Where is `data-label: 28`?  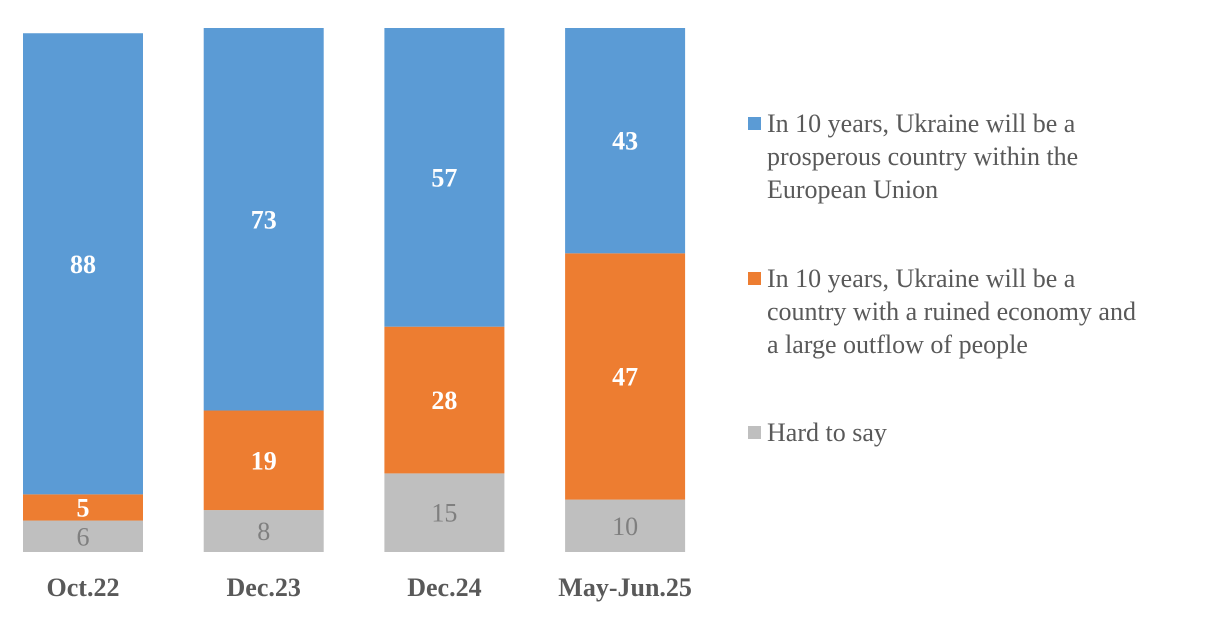 data-label: 28 is located at coordinates (444, 400).